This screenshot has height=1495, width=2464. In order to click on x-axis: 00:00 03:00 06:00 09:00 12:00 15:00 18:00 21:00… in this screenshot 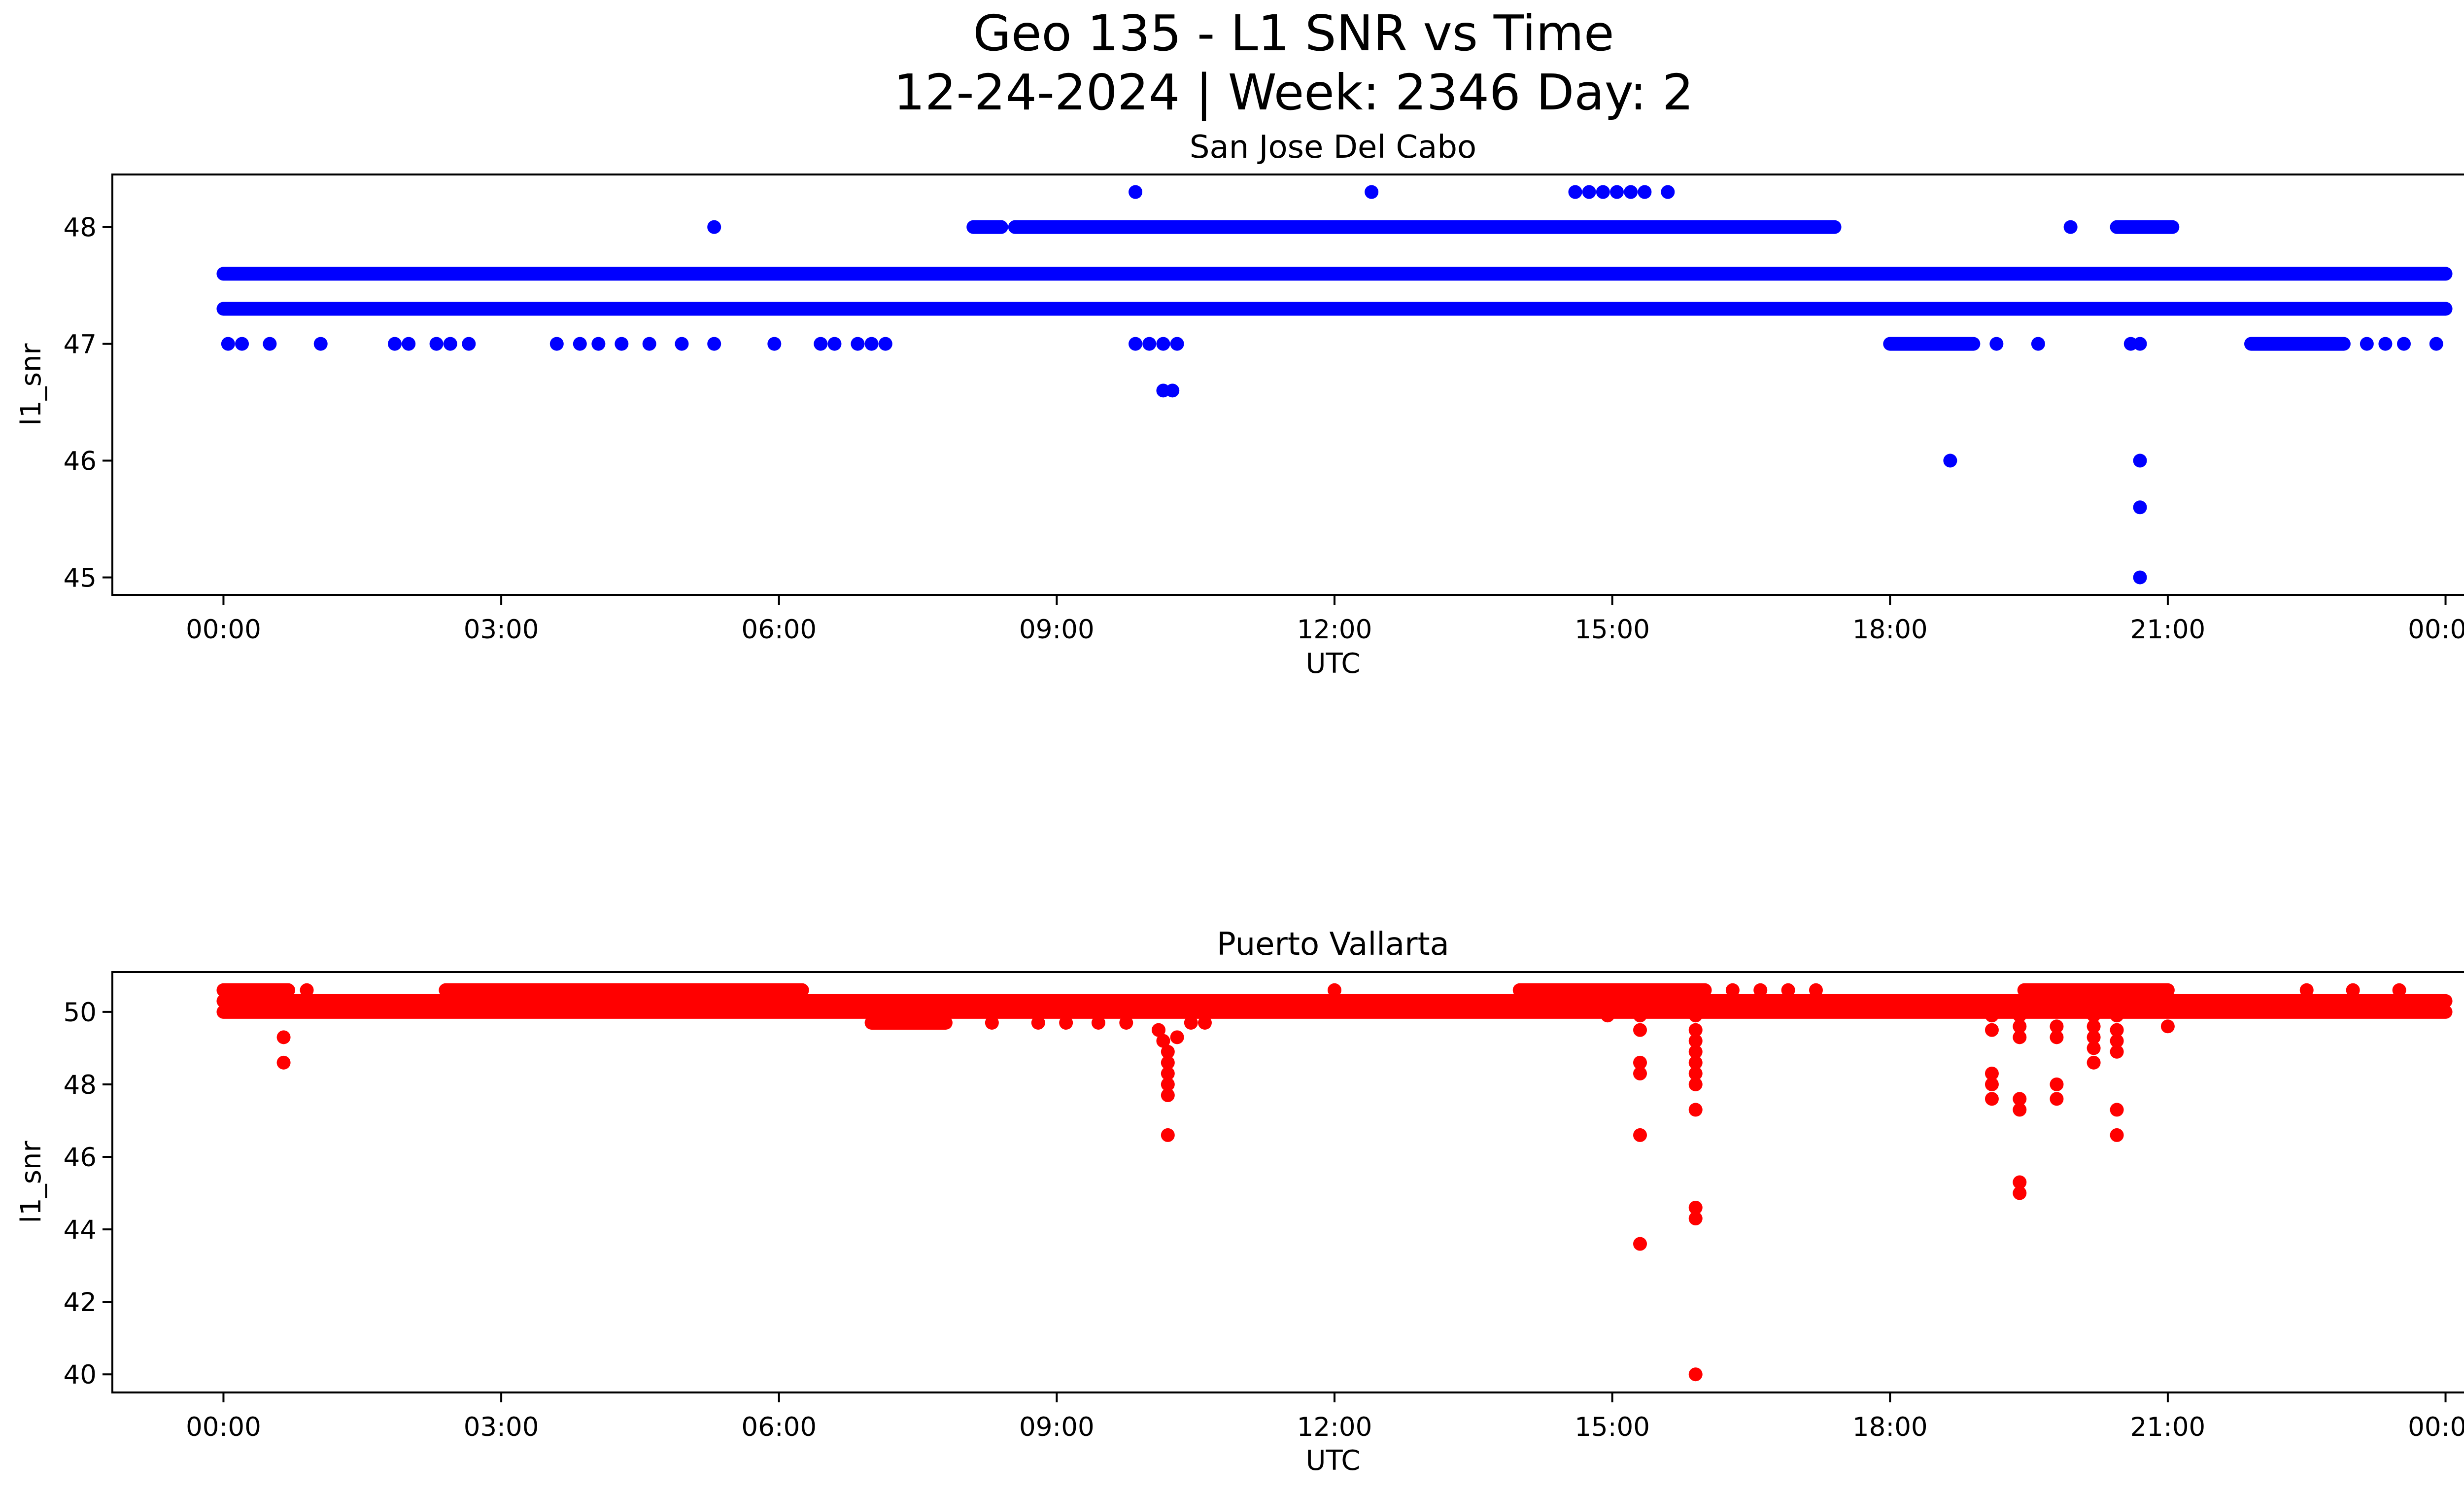, I will do `click(1325, 620)`.